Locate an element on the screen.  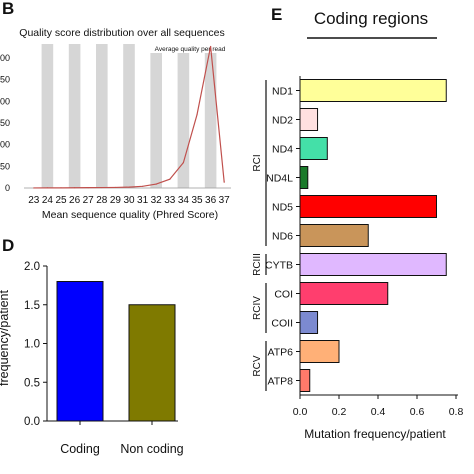
group-label-rciv: RCIV is located at coordinates (257, 308).